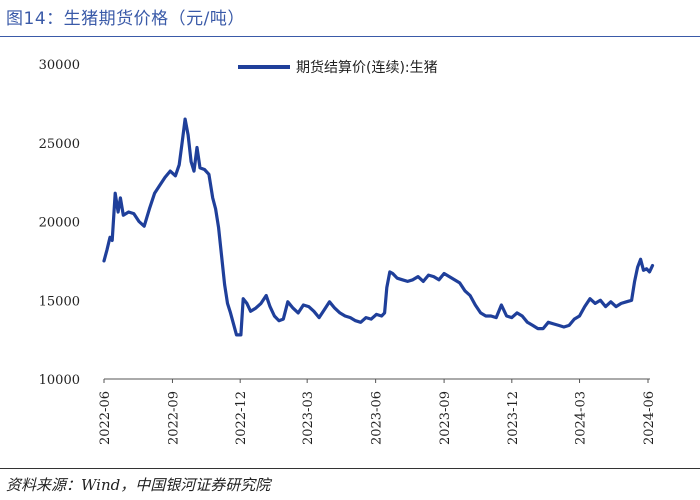 This screenshot has height=500, width=700. Describe the element at coordinates (59, 380) in the screenshot. I see `y-tick-label: 10000` at that location.